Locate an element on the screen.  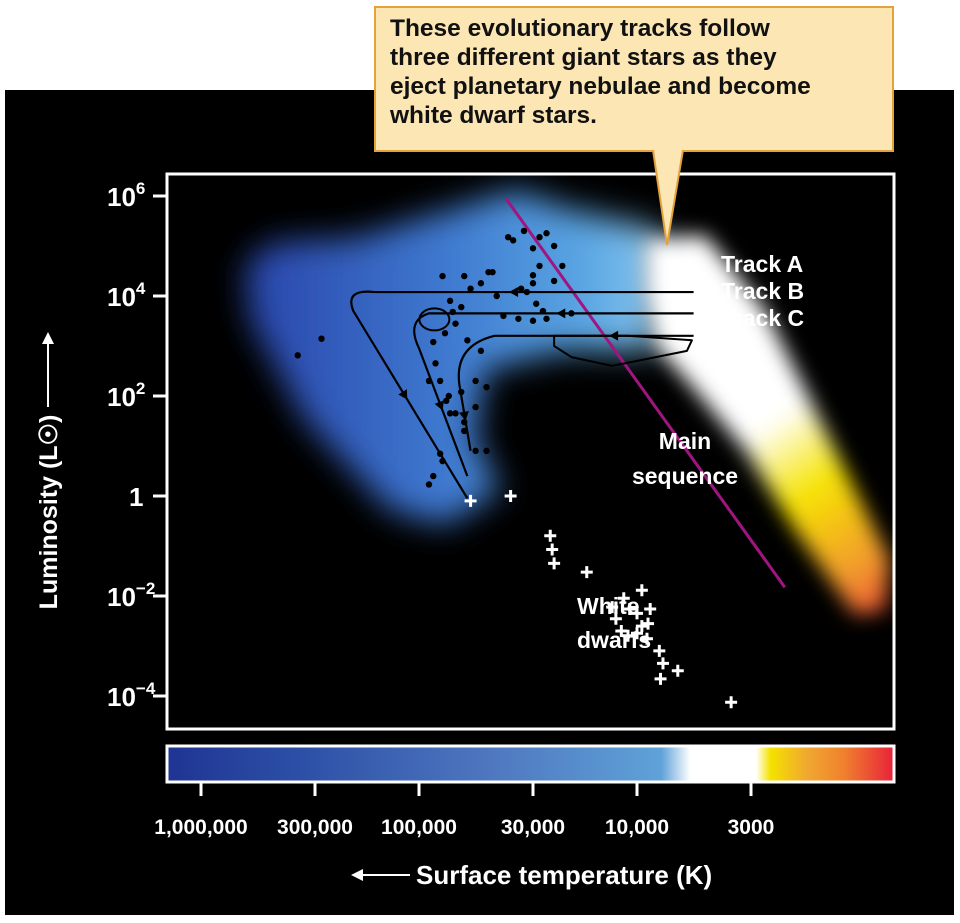
white-dwarfs-label-line2: dwarfs is located at coordinates (614, 640).